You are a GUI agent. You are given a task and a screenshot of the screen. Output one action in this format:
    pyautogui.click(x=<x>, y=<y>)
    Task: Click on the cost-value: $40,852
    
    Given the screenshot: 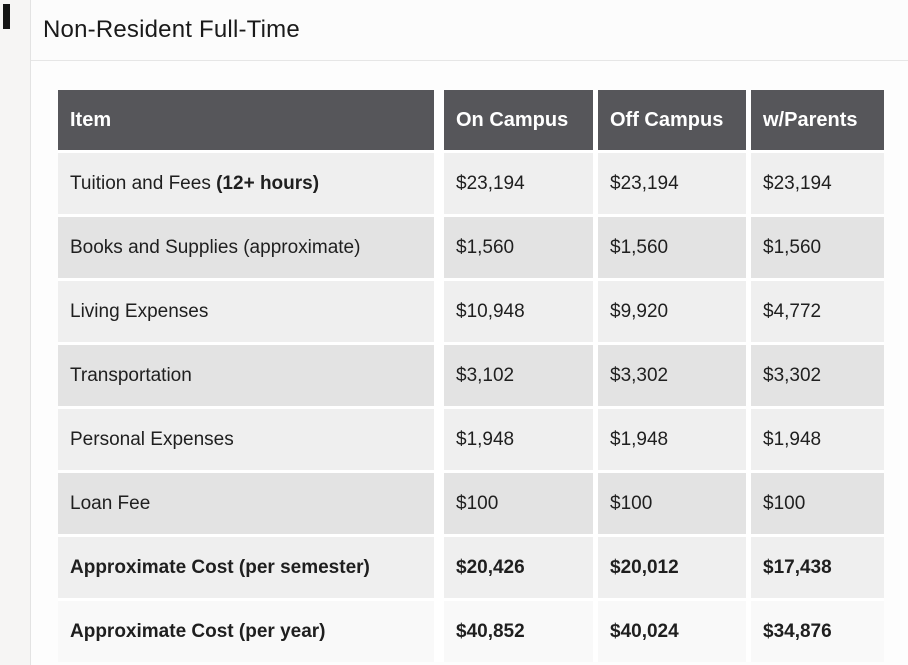 What is the action you would take?
    pyautogui.click(x=521, y=630)
    